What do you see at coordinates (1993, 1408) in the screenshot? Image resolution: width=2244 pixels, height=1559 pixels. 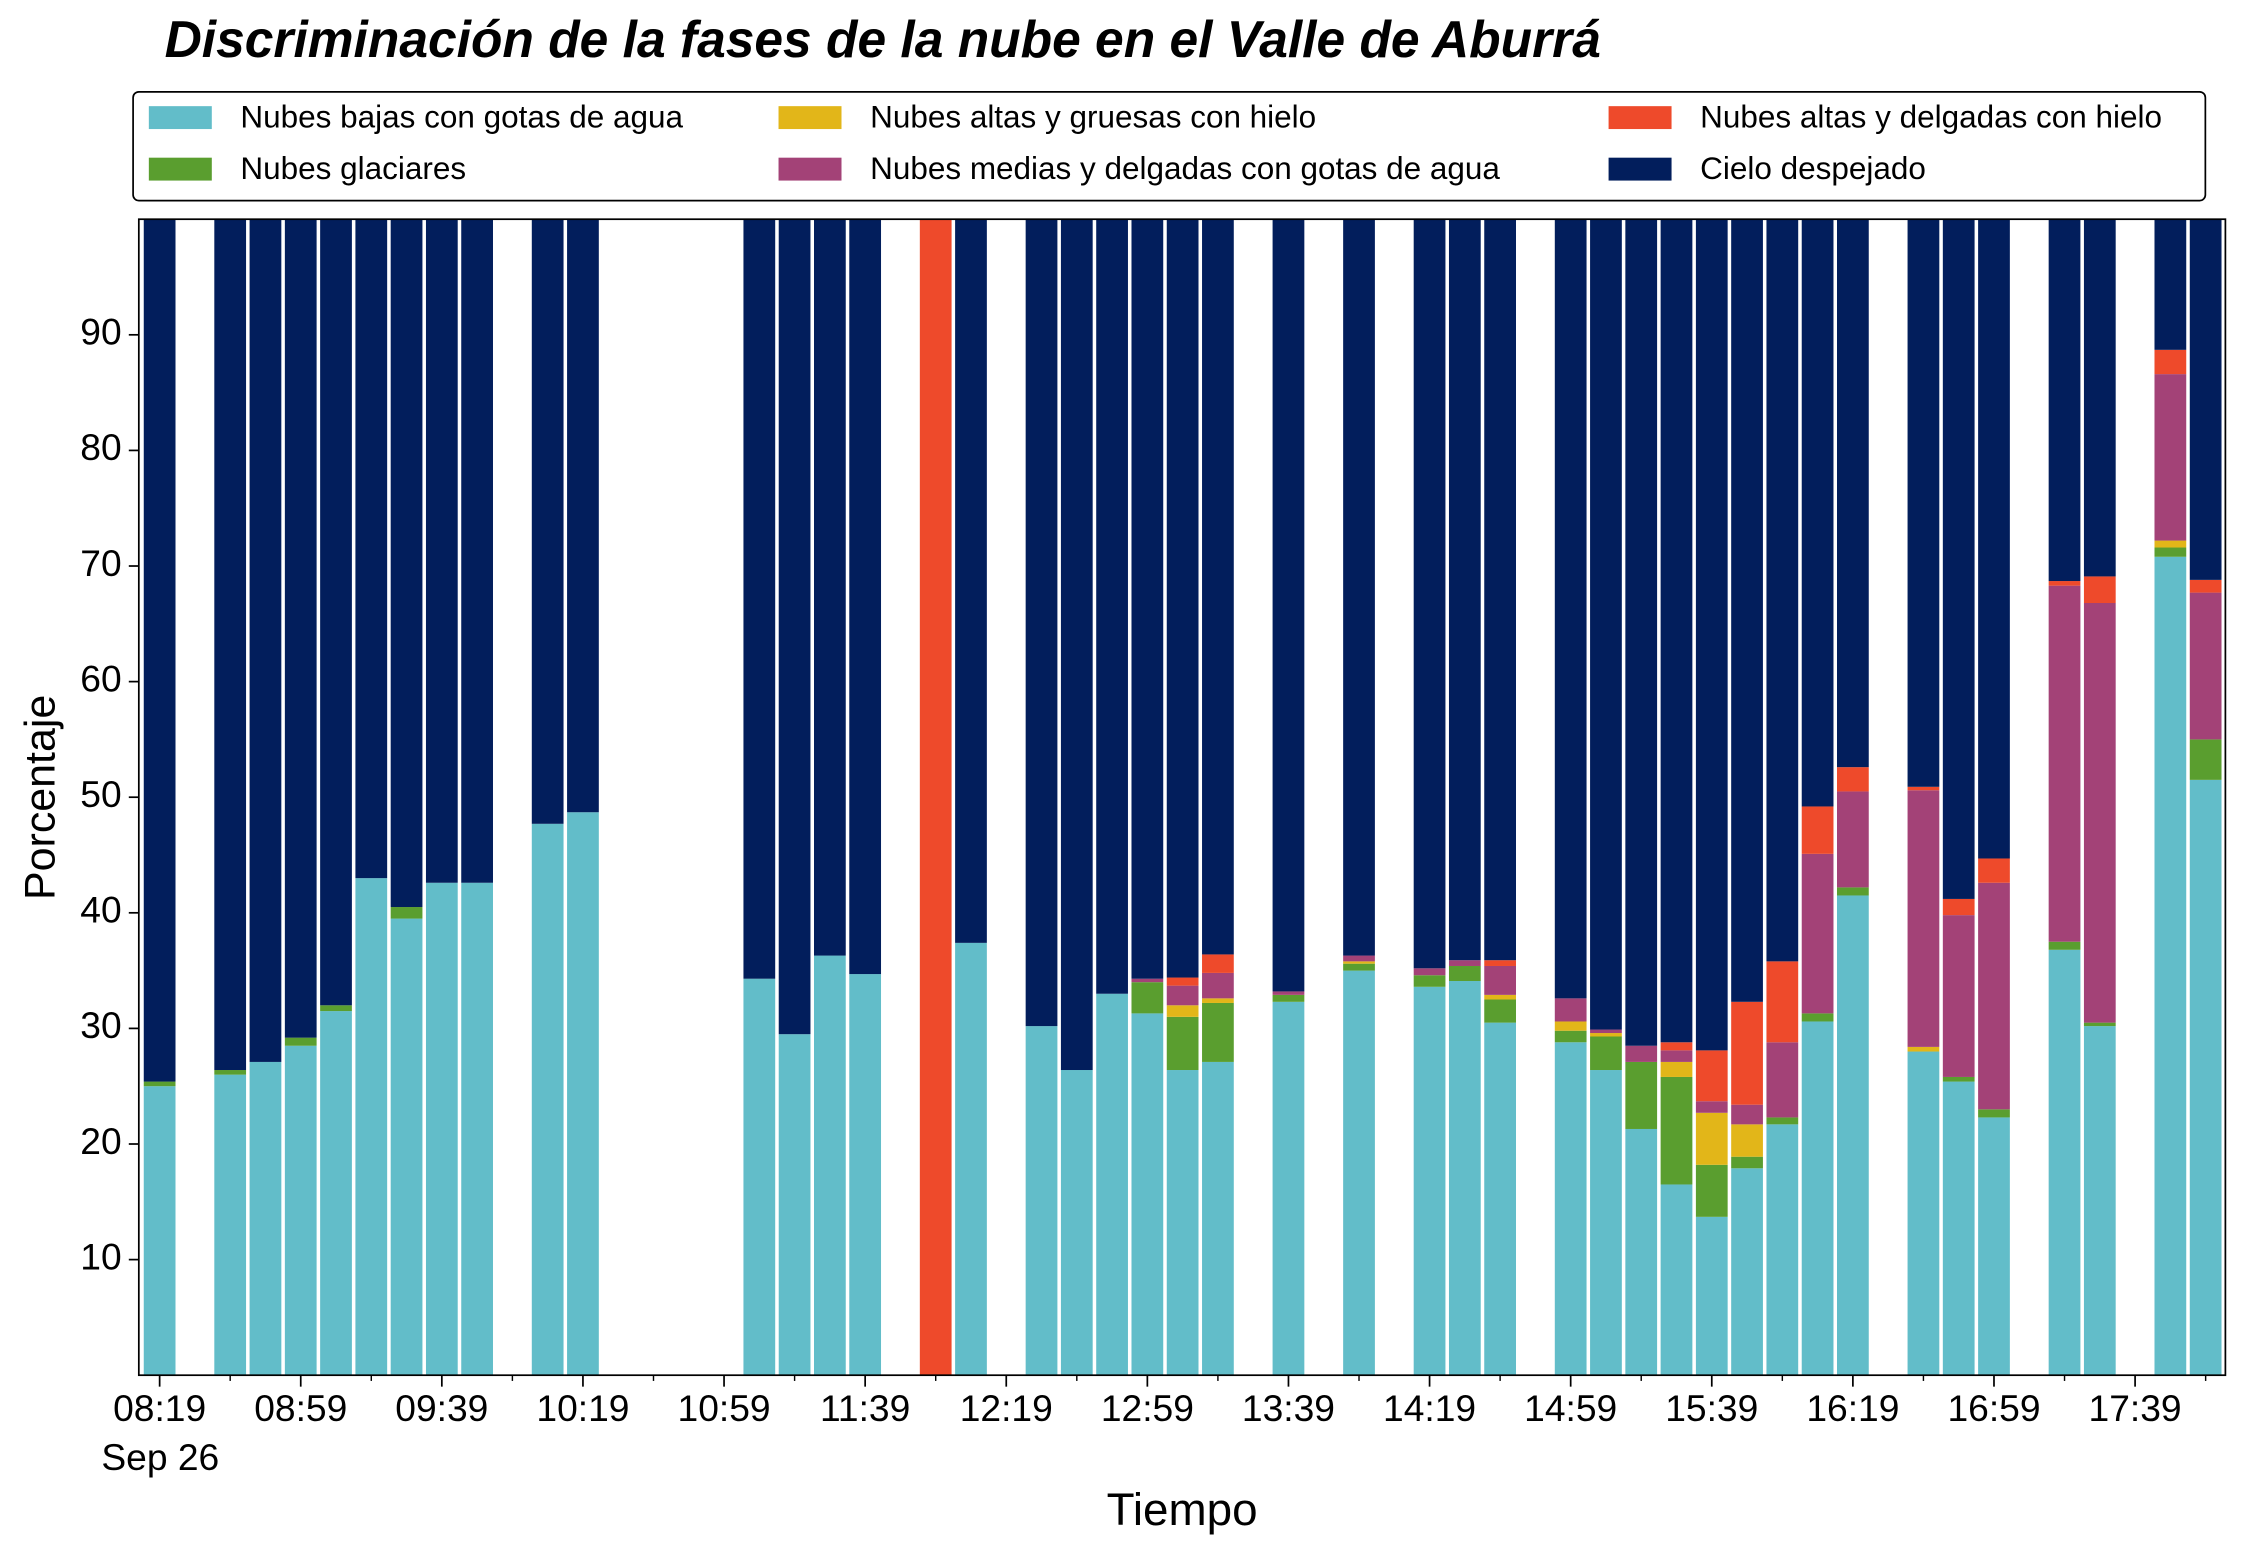 I see `x-tick-label: 16:59` at bounding box center [1993, 1408].